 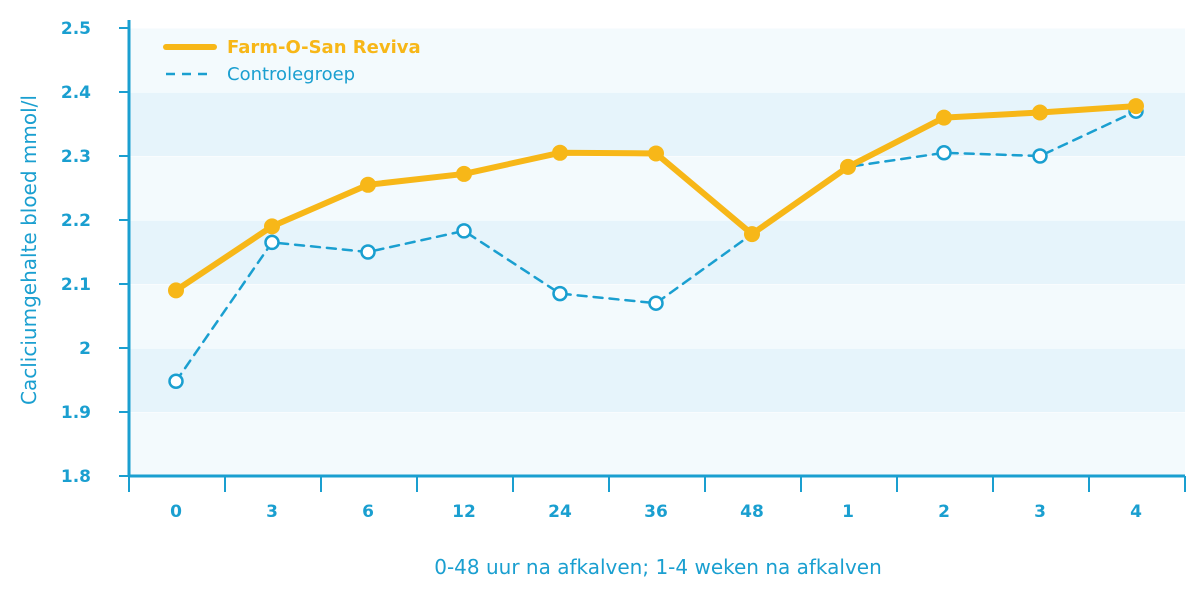 What do you see at coordinates (1136, 512) in the screenshot?
I see `x-tick-label: 4` at bounding box center [1136, 512].